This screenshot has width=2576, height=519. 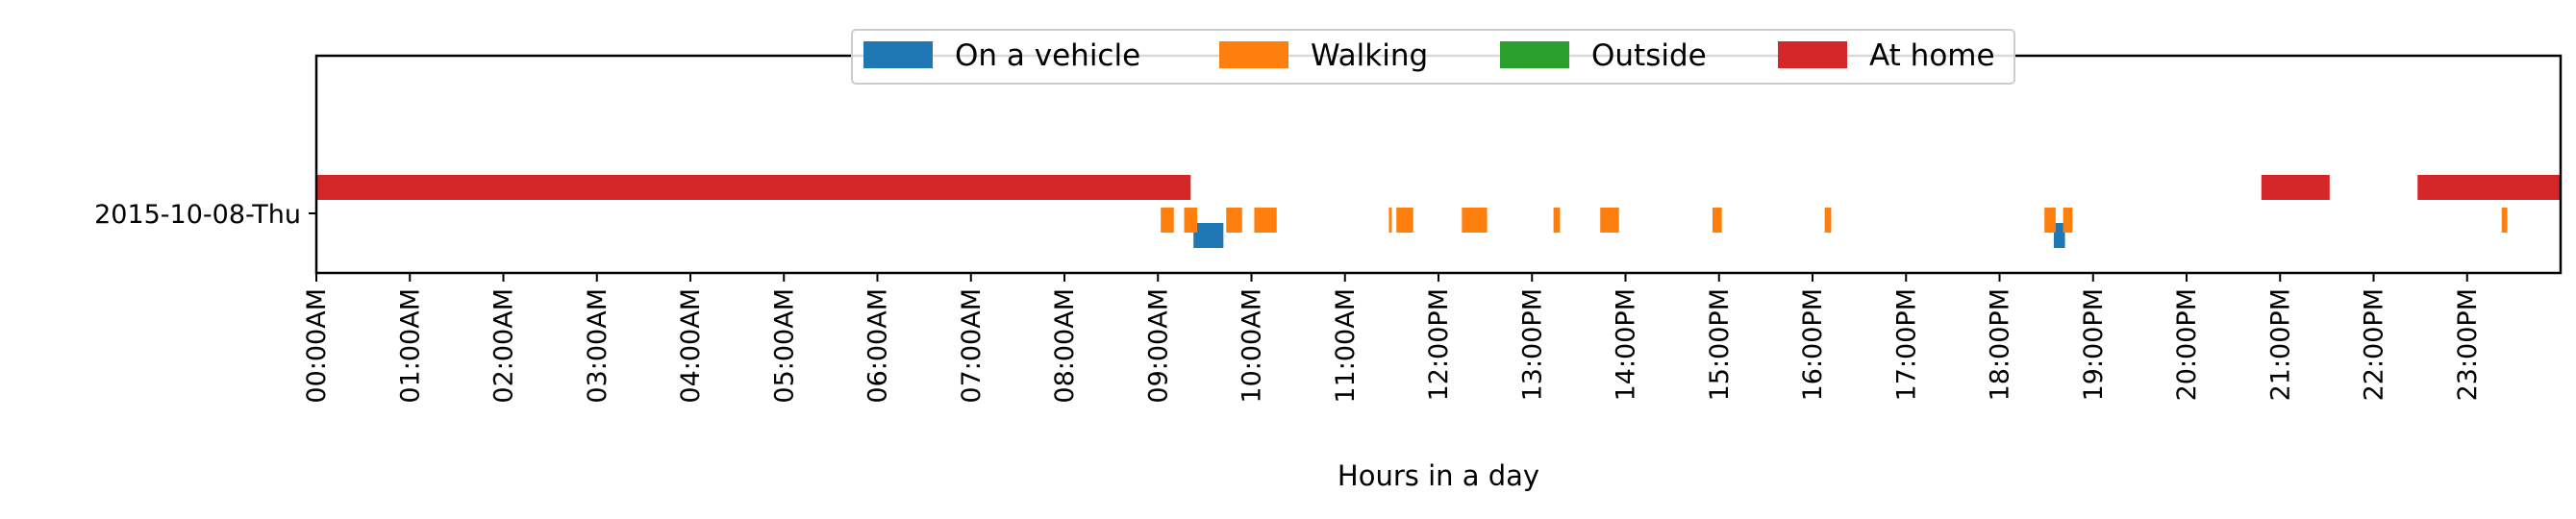 I want to click on x-tick-label: 21:00PM, so click(x=2280, y=344).